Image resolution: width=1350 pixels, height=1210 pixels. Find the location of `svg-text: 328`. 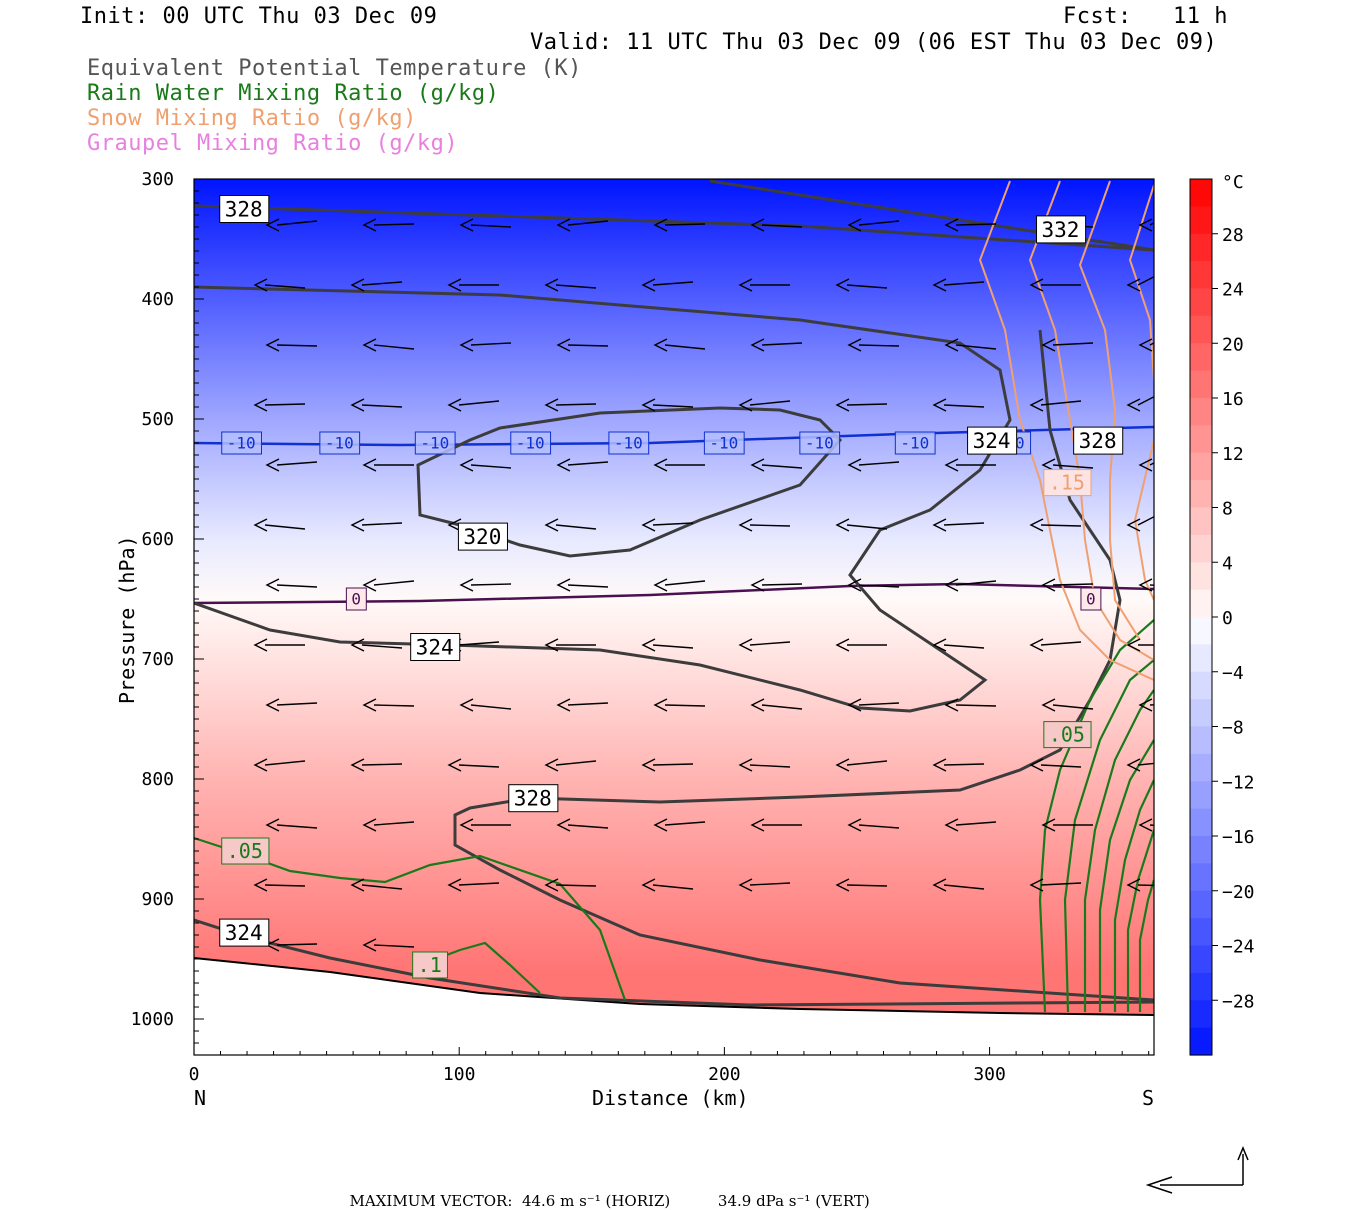

svg-text: 328 is located at coordinates (533, 799).